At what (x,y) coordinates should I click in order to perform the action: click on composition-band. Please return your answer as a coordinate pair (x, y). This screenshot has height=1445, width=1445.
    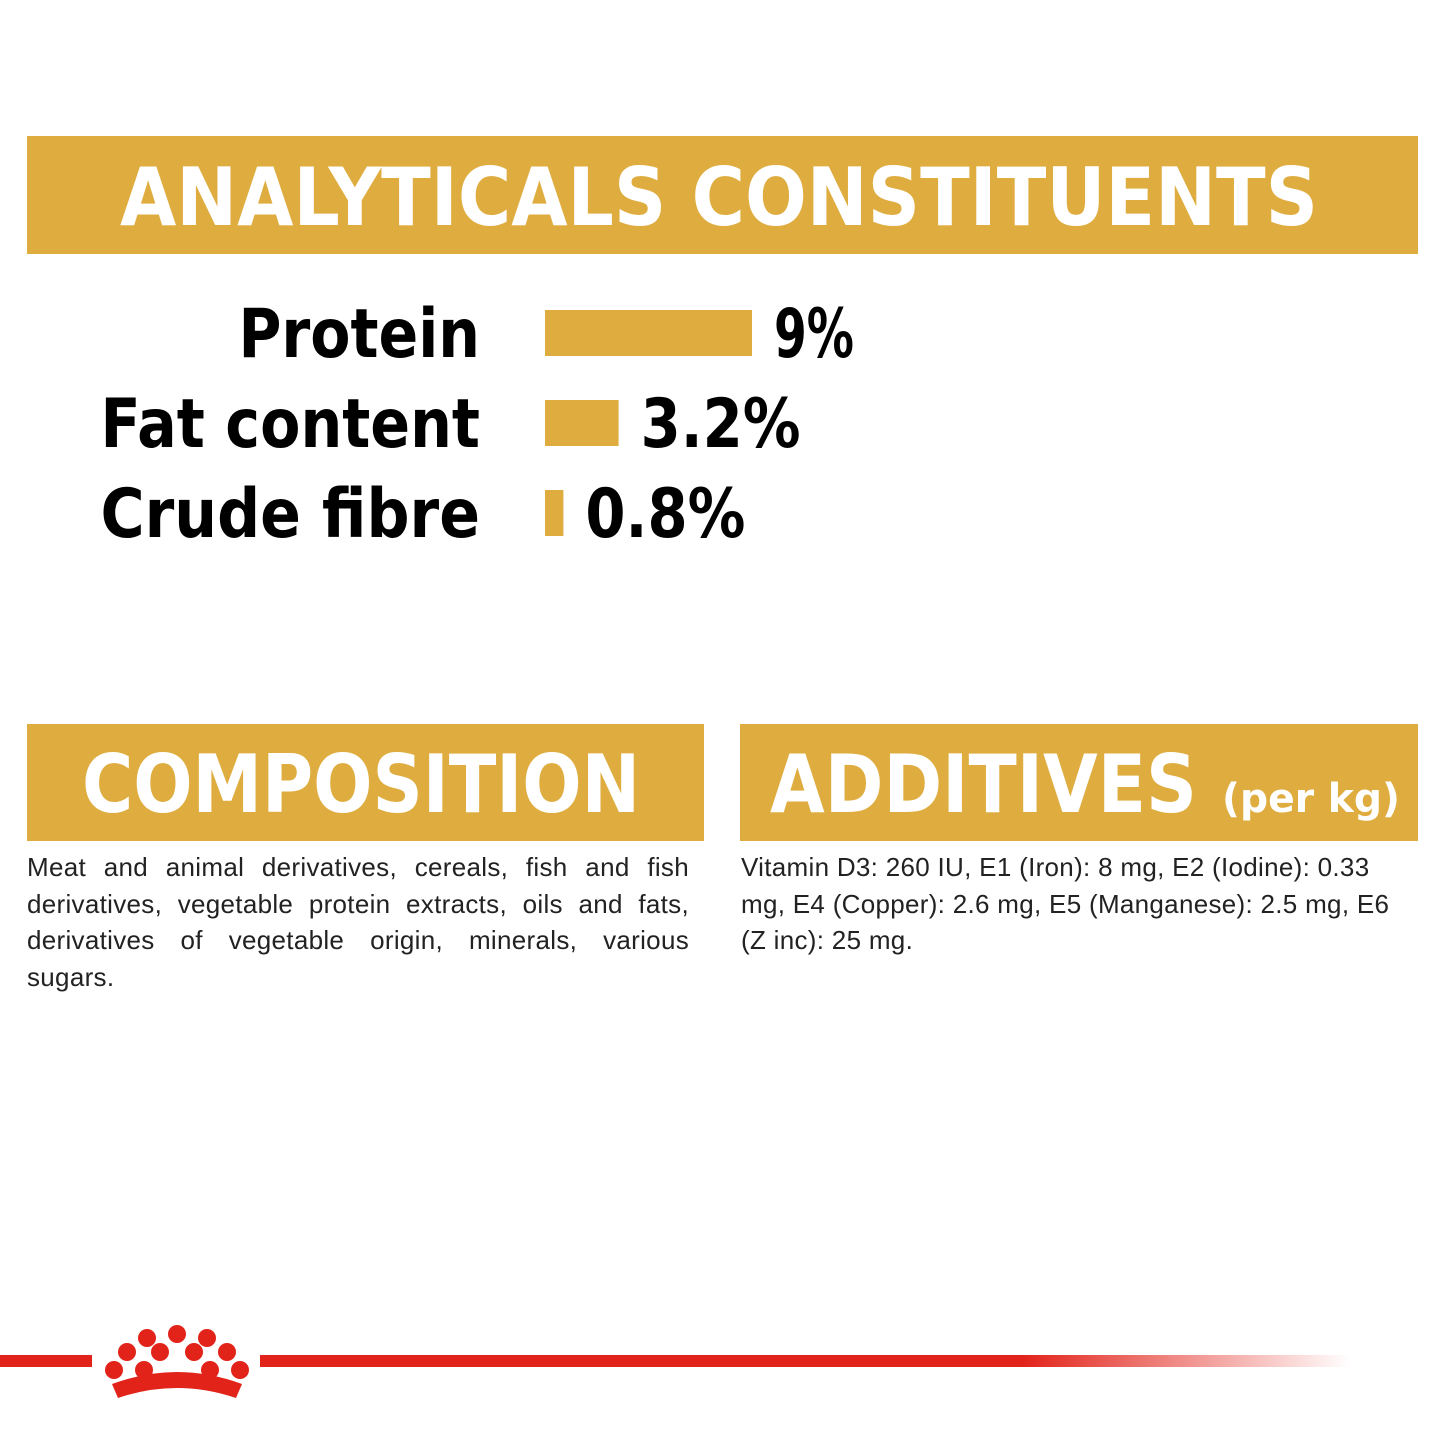
    Looking at the image, I should click on (365, 782).